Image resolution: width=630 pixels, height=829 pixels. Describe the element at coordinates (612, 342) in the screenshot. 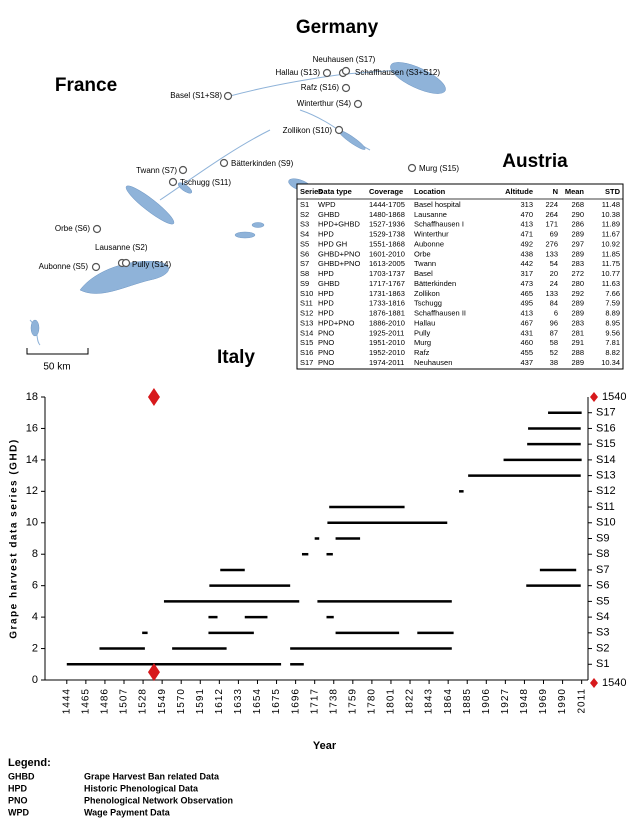

I see `table-cell: 7.81` at that location.